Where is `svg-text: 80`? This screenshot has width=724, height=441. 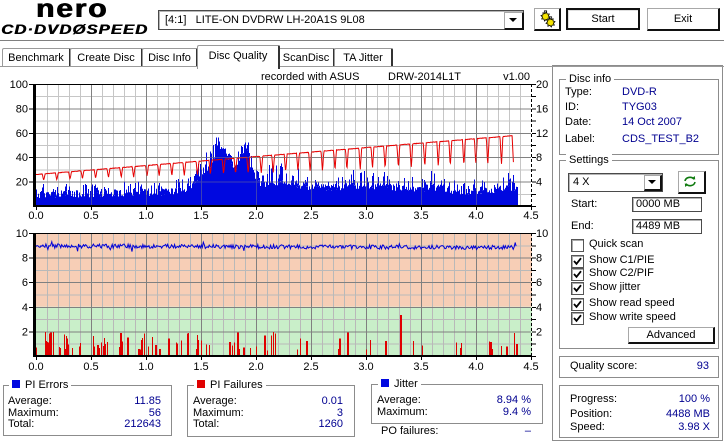
svg-text: 80 is located at coordinates (22, 109).